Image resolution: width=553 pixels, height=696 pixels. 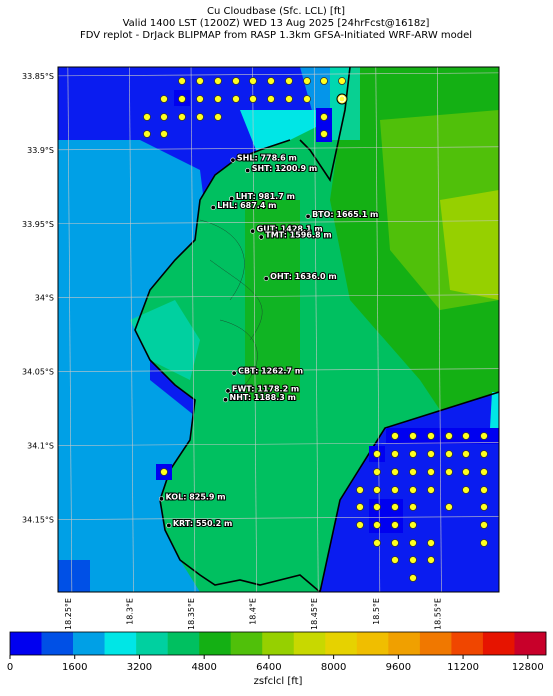 What do you see at coordinates (333, 667) in the screenshot?
I see `colorbar-tick-label: 8000` at bounding box center [333, 667].